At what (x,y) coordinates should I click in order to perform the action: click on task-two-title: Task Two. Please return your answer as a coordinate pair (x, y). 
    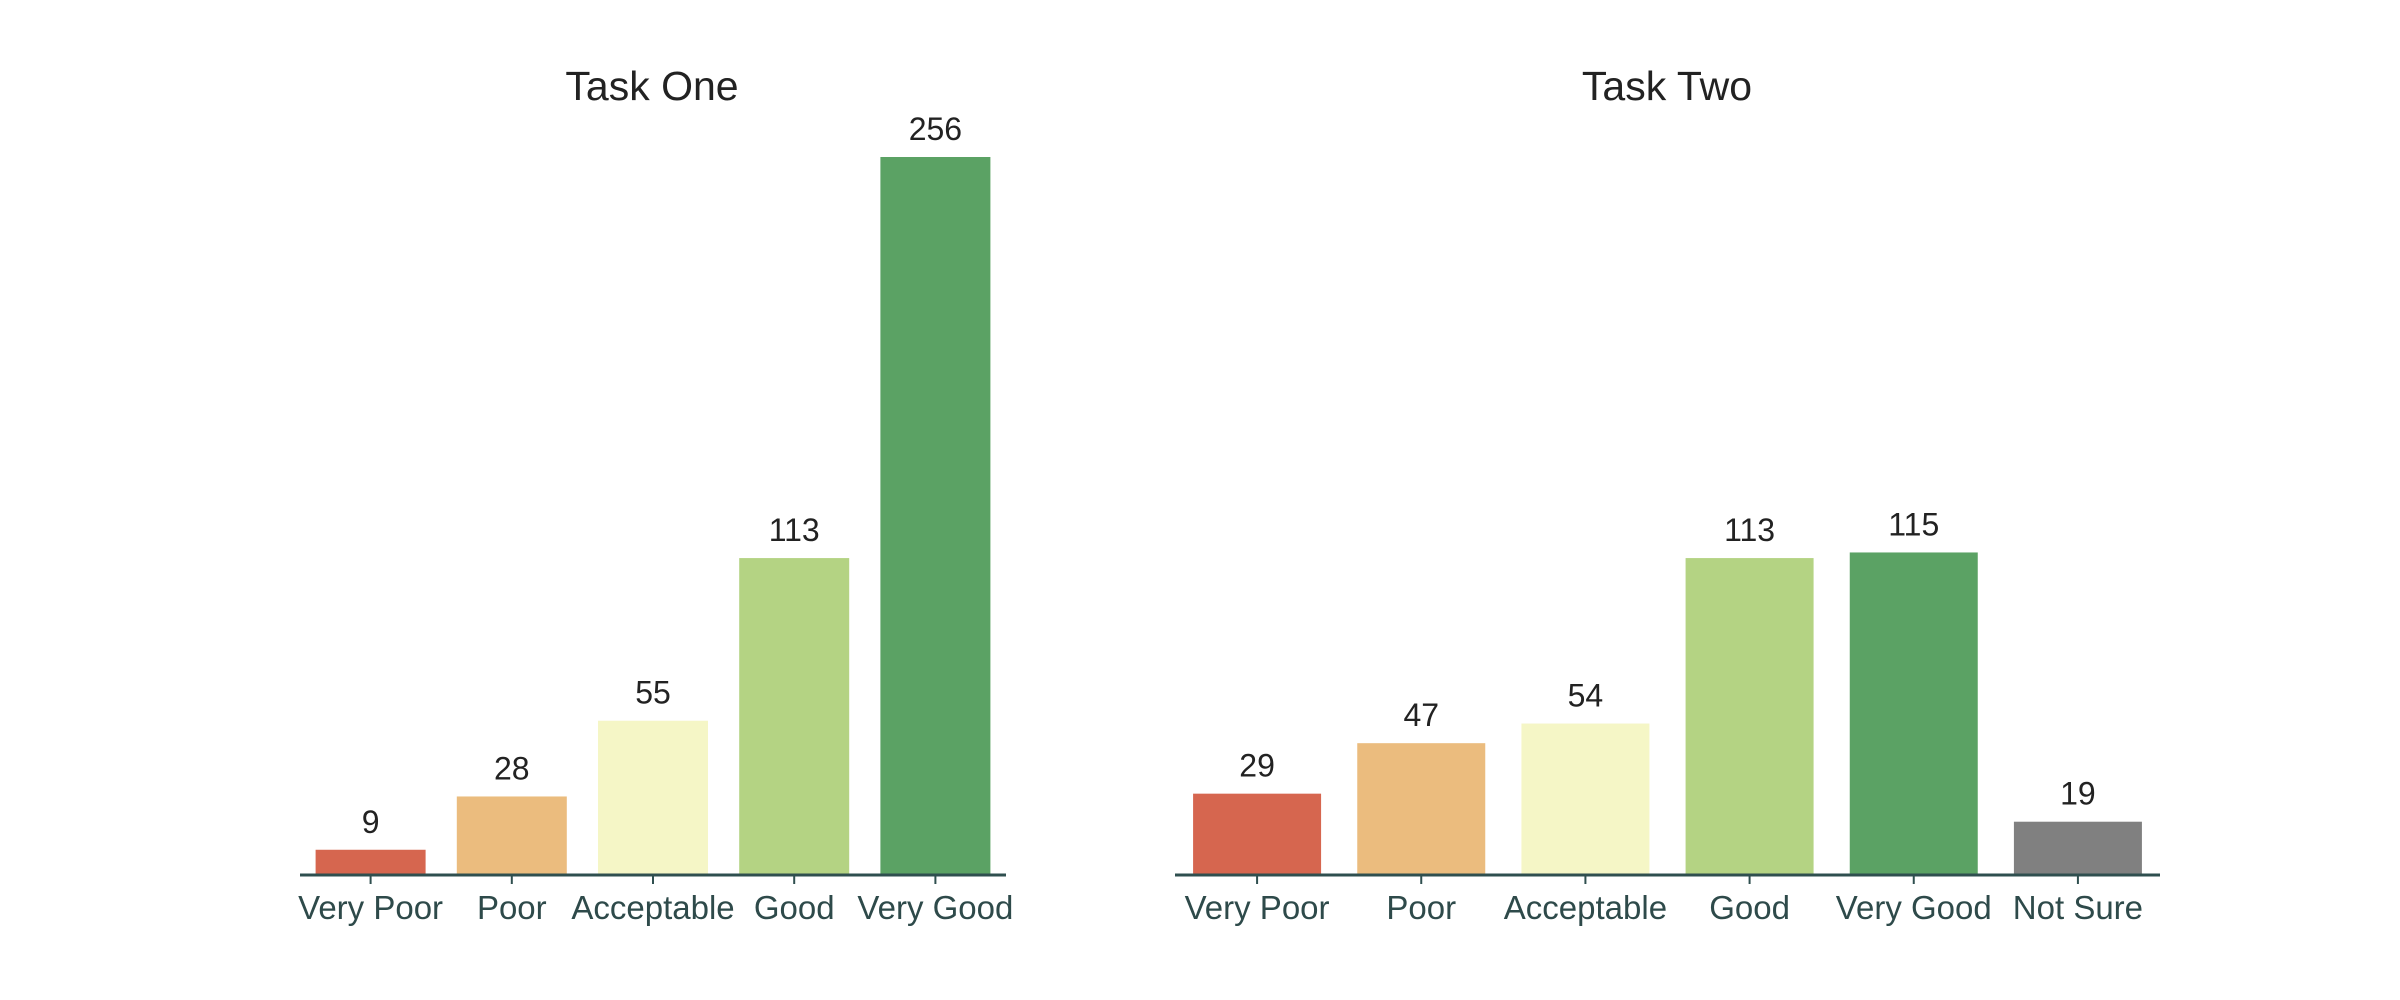
    Looking at the image, I should click on (1667, 86).